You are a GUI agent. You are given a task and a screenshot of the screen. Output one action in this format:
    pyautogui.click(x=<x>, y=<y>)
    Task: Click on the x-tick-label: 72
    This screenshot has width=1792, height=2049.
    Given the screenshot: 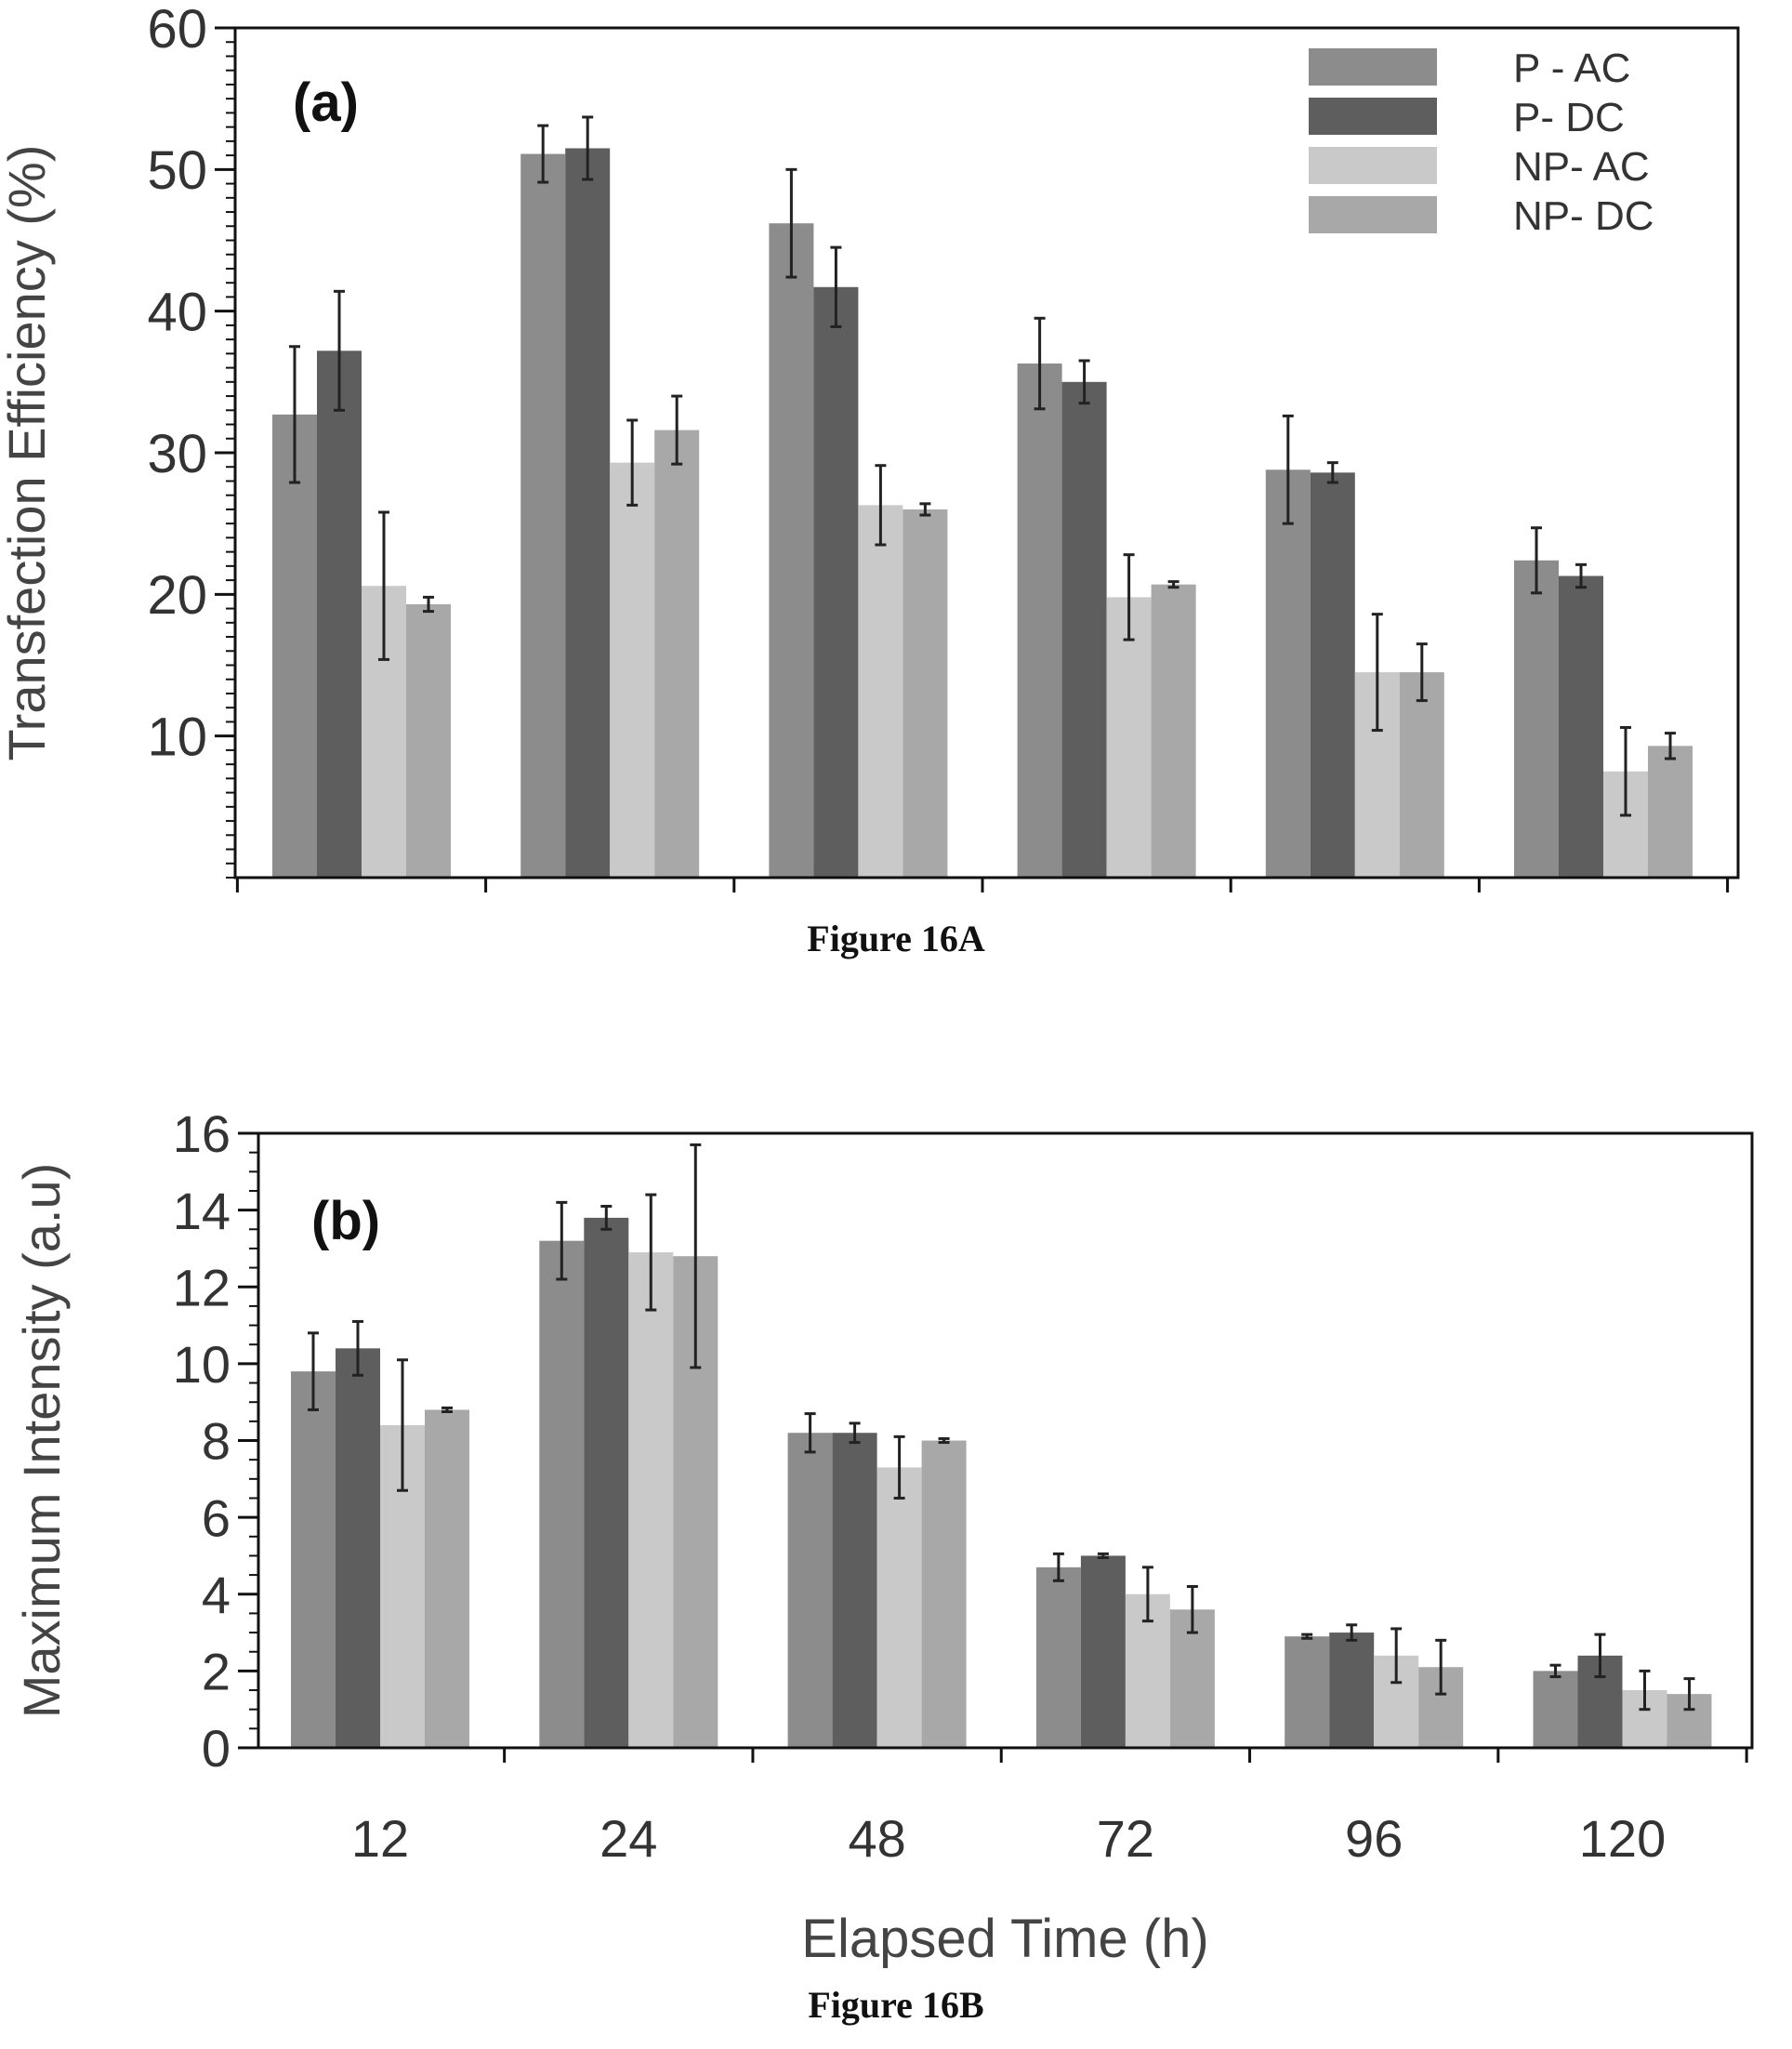 What is the action you would take?
    pyautogui.click(x=1125, y=1838)
    